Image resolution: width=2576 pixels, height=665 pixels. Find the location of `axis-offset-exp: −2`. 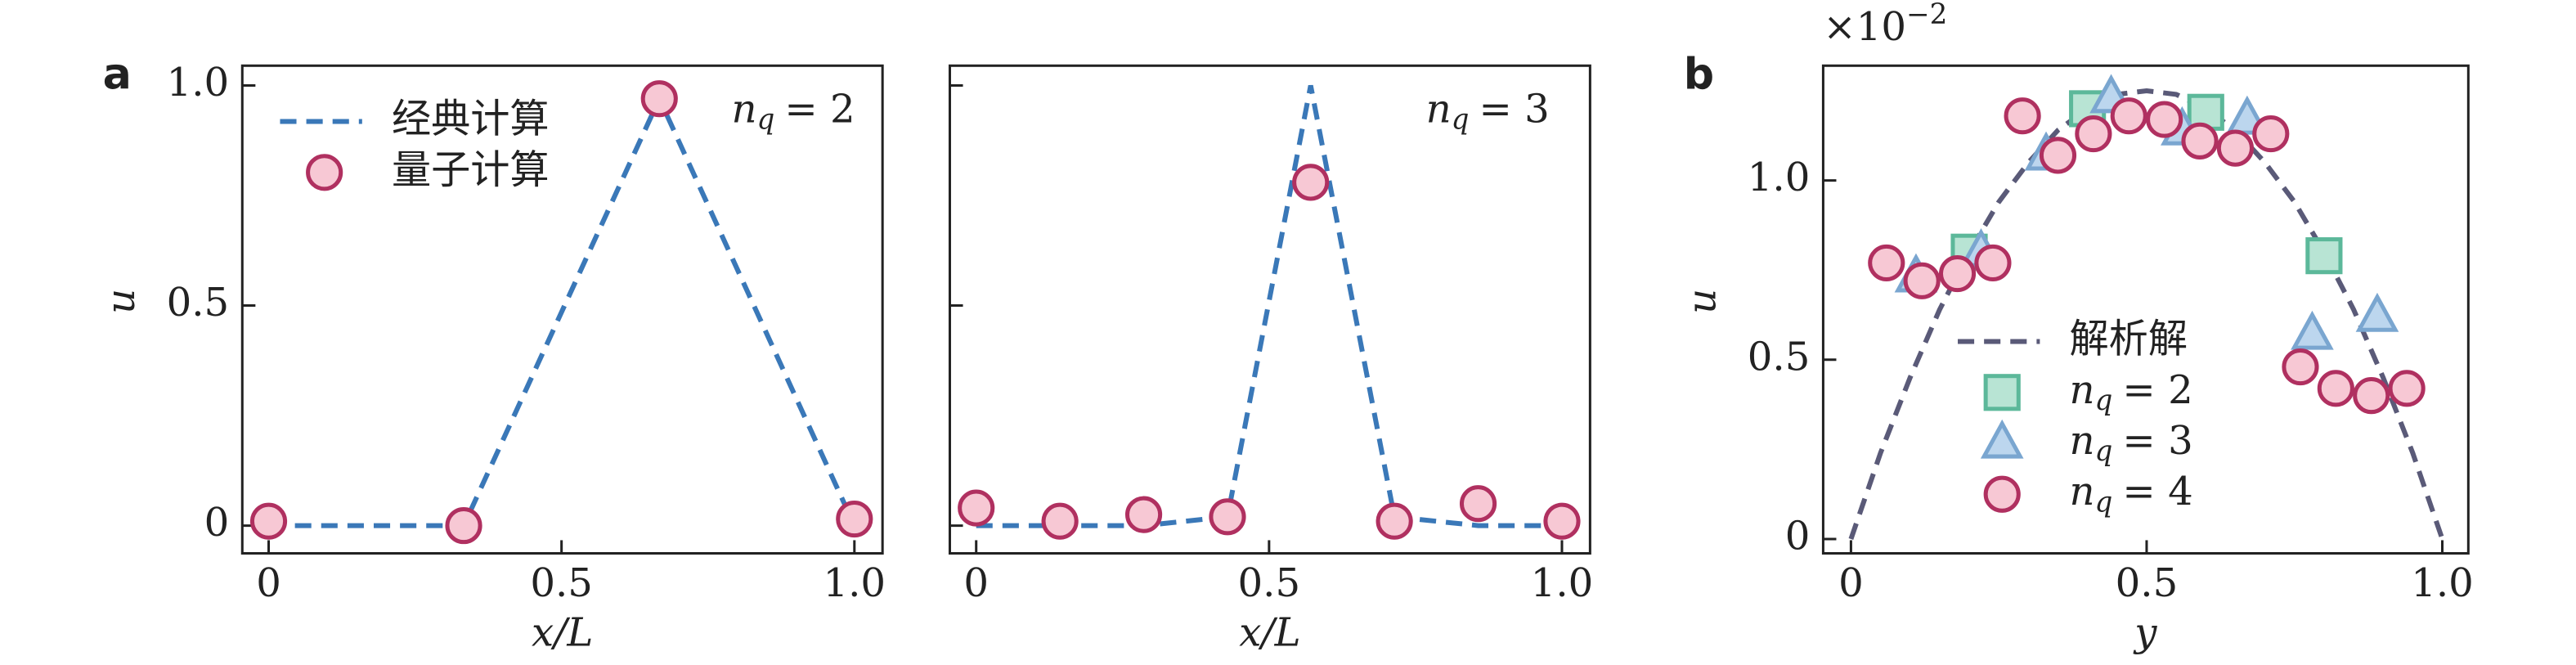

axis-offset-exp: −2 is located at coordinates (1926, 15).